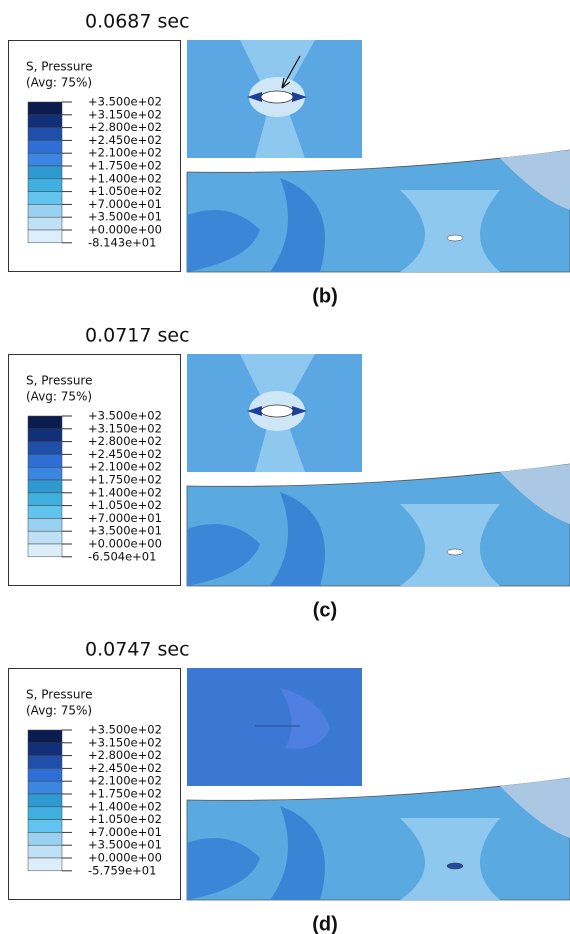 This screenshot has height=934, width=570. Describe the element at coordinates (291, 72) in the screenshot. I see `arrow` at that location.